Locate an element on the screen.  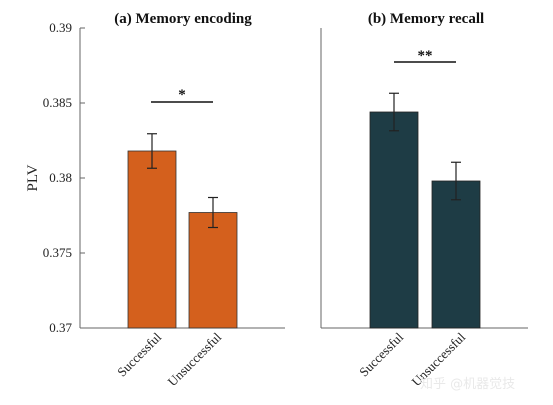
y-axis-label: PLV is located at coordinates (33, 177).